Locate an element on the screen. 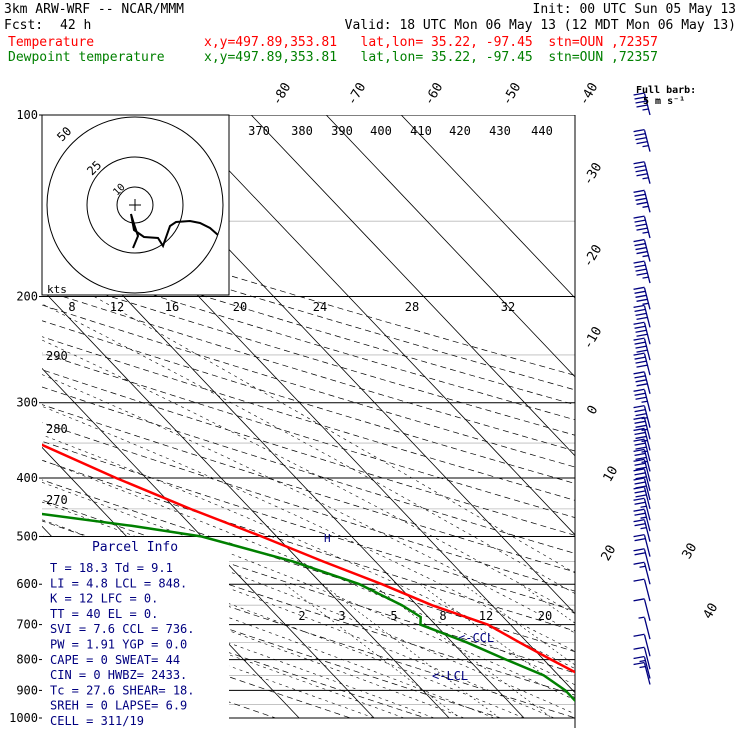 This screenshot has width=740, height=740. mixing-ratio-label: 12 is located at coordinates (486, 616).